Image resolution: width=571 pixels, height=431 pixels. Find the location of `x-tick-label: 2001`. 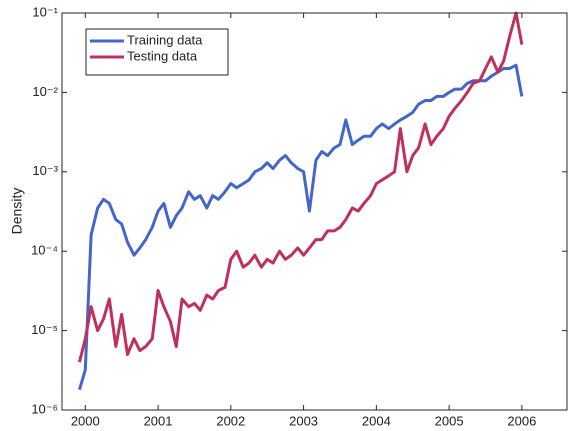

x-tick-label: 2001 is located at coordinates (158, 420).